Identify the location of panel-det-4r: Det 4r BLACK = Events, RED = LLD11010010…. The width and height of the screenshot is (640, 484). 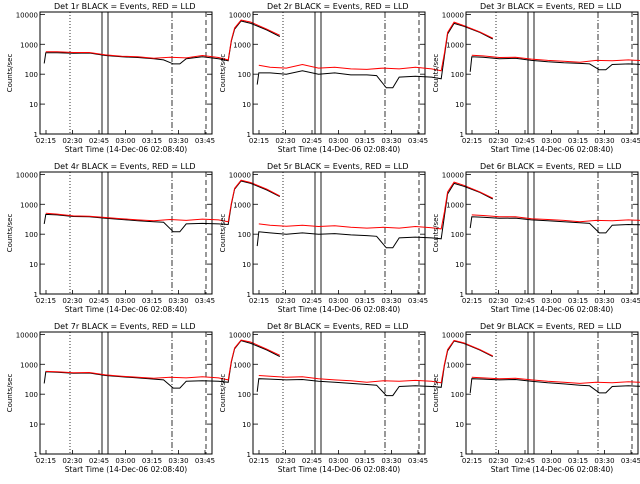
(143, 238).